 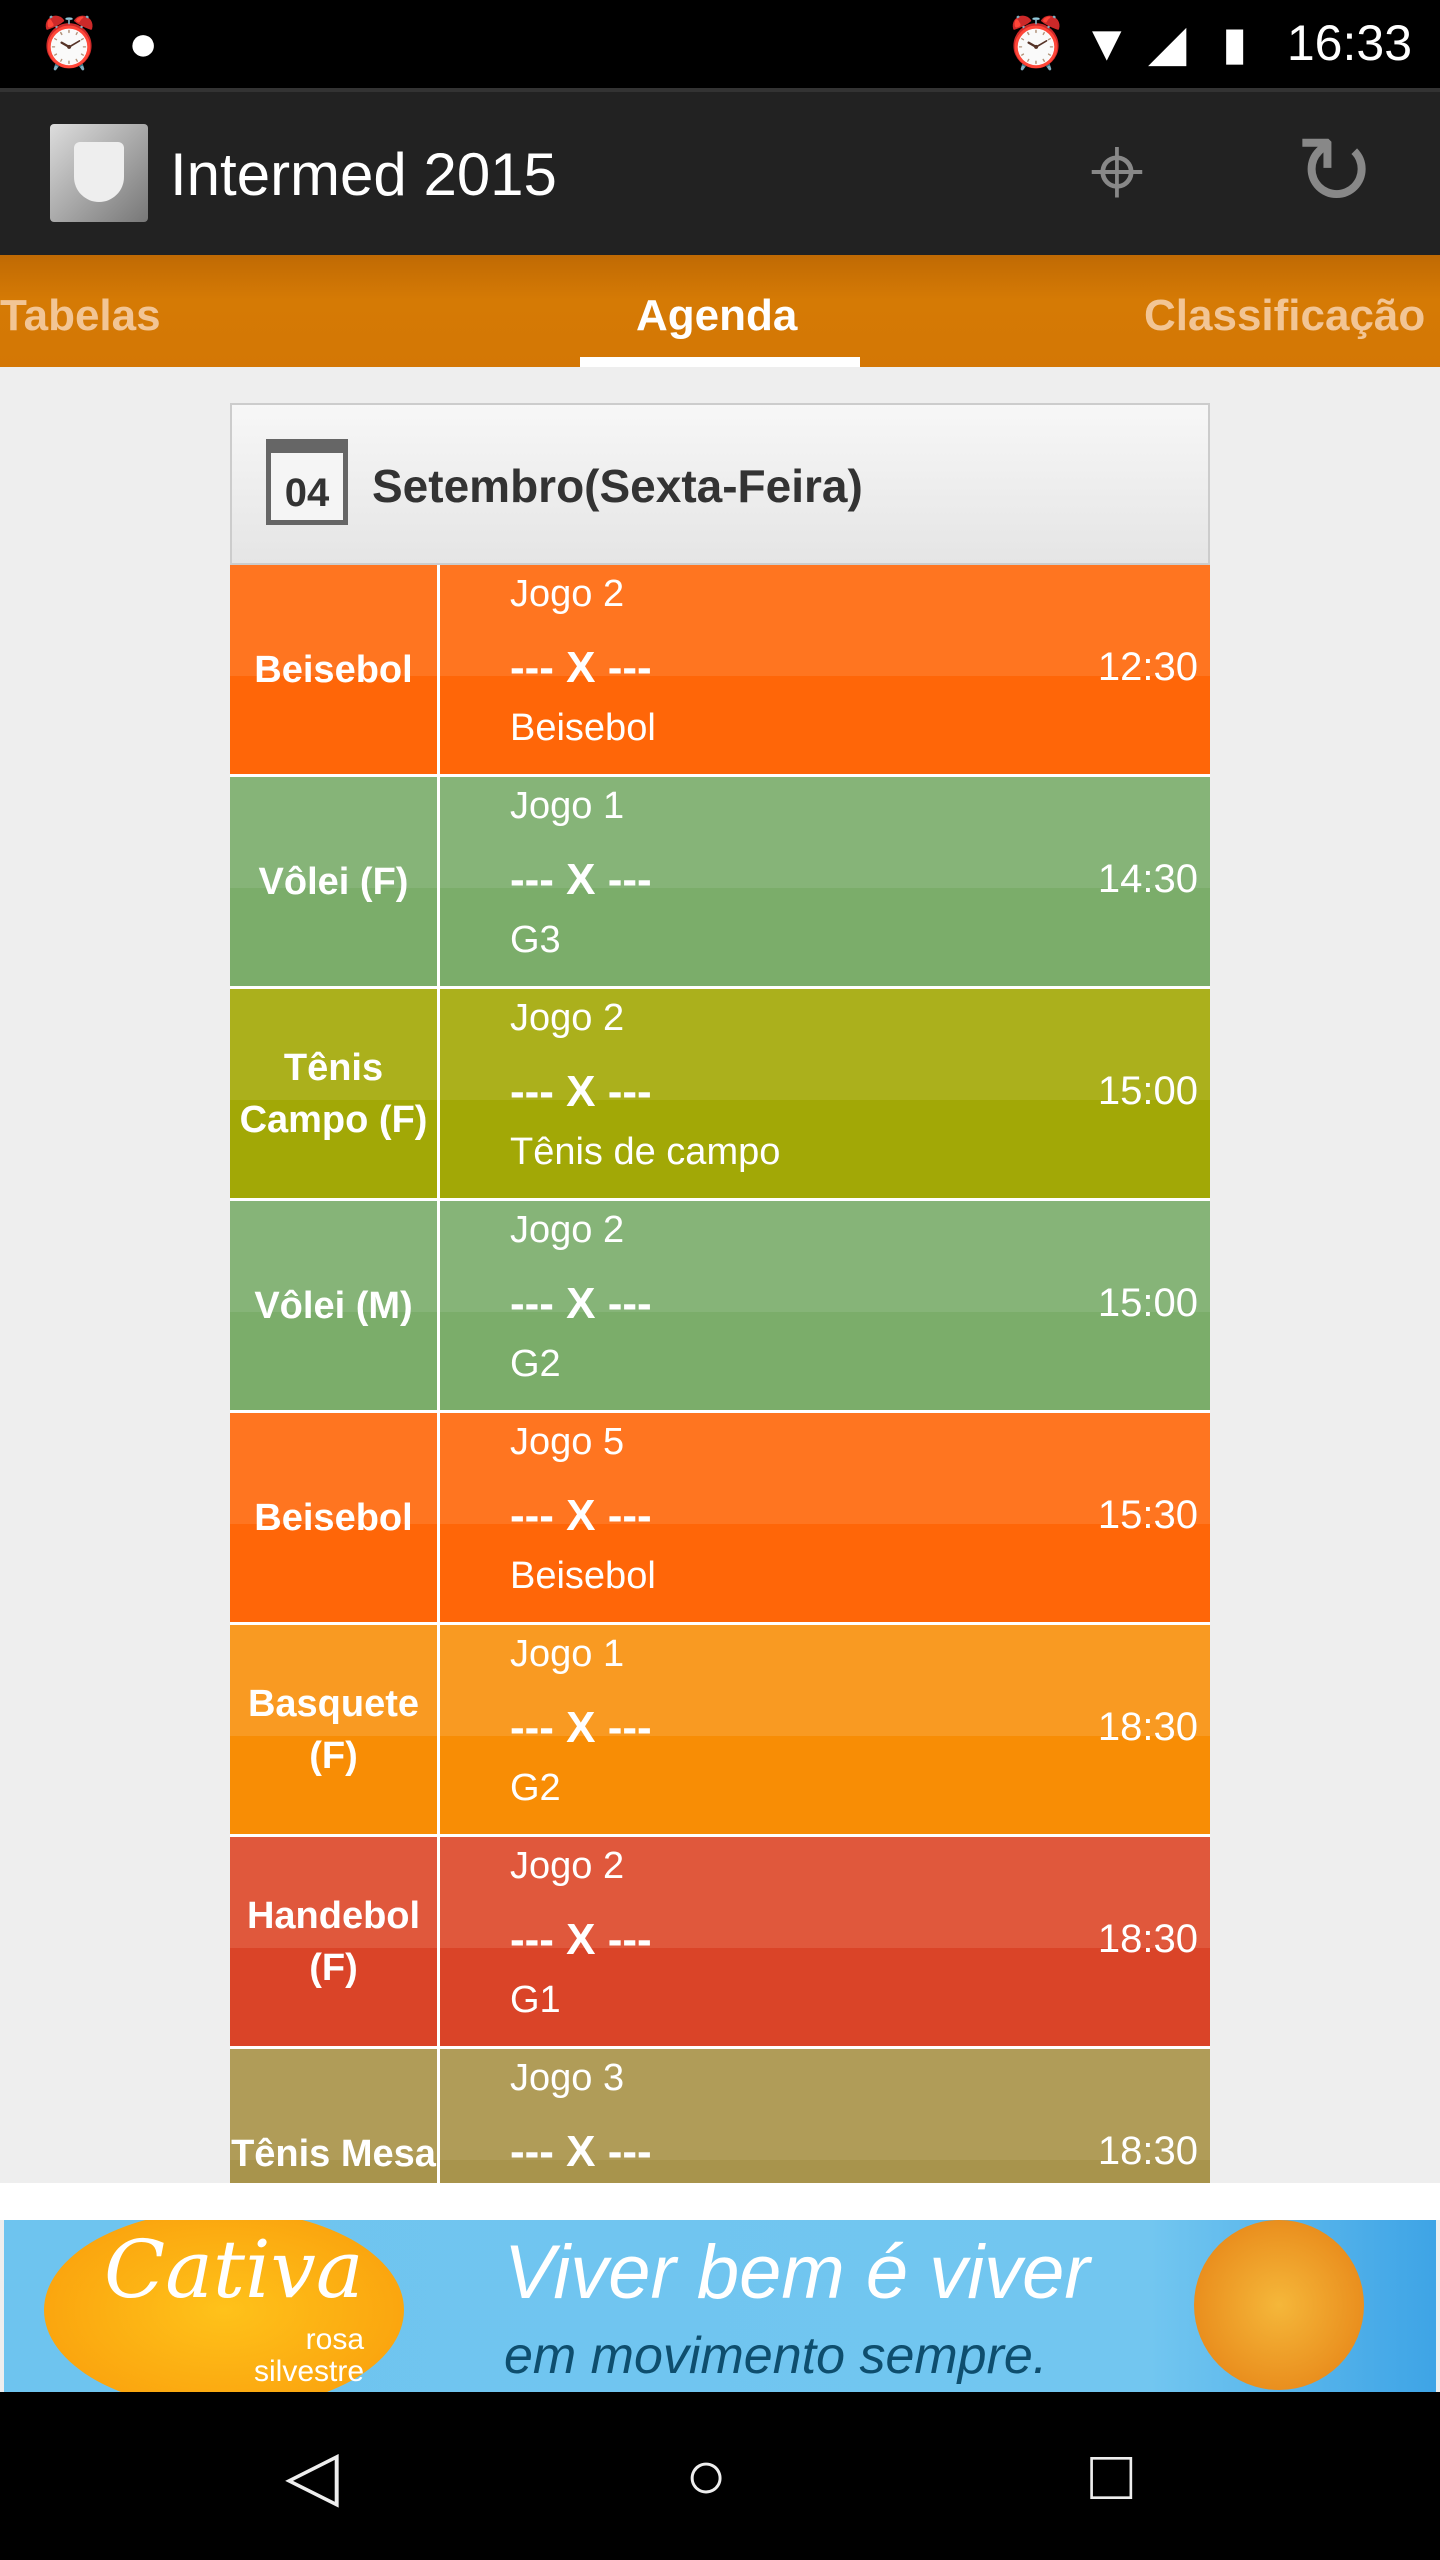 What do you see at coordinates (567, 1442) in the screenshot?
I see `game-number: Jogo 5` at bounding box center [567, 1442].